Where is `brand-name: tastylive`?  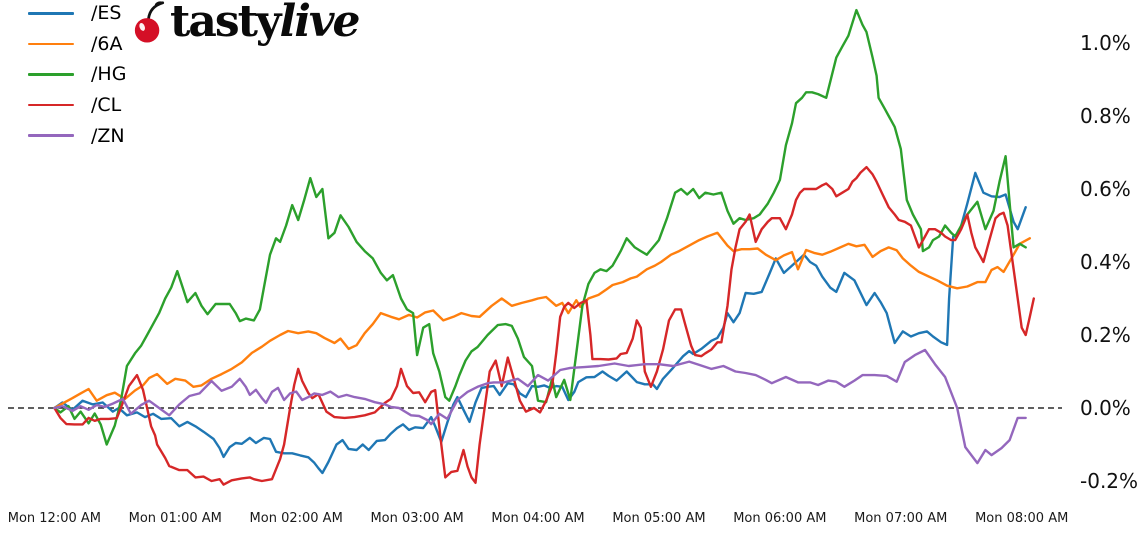 brand-name: tastylive is located at coordinates (265, 22).